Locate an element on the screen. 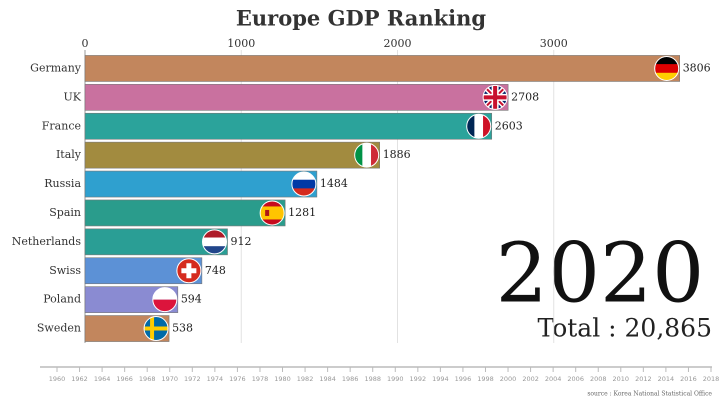 Image resolution: width=720 pixels, height=404 pixels. value-label: 2708 is located at coordinates (525, 96).